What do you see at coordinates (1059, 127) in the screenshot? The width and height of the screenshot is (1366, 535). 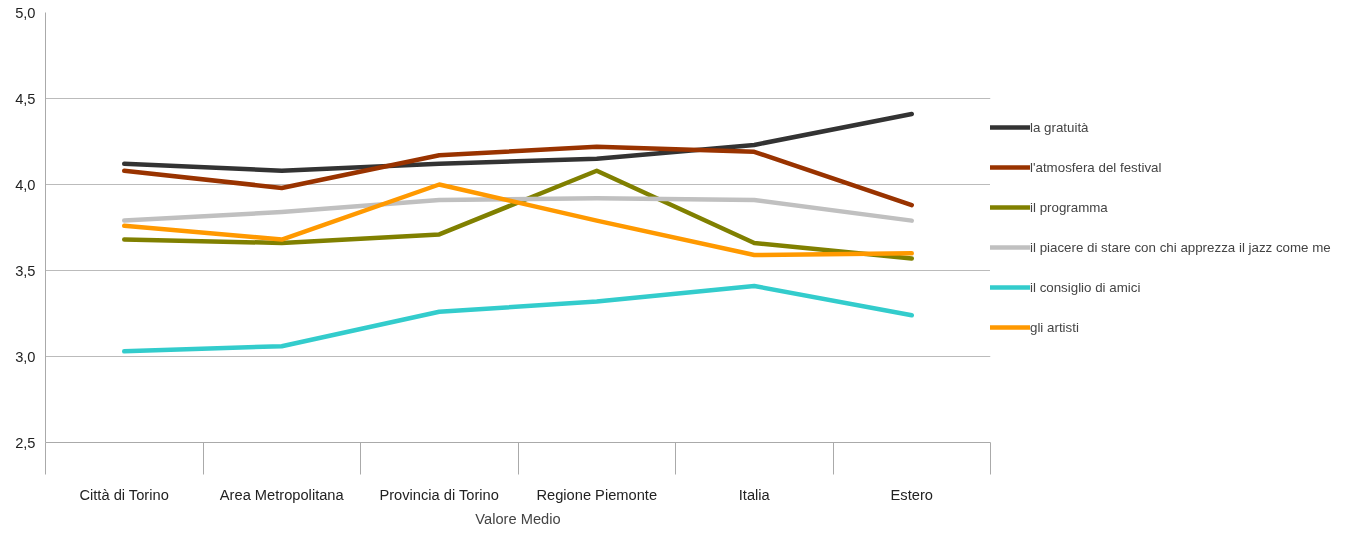 I see `legend-label: la gratuità` at bounding box center [1059, 127].